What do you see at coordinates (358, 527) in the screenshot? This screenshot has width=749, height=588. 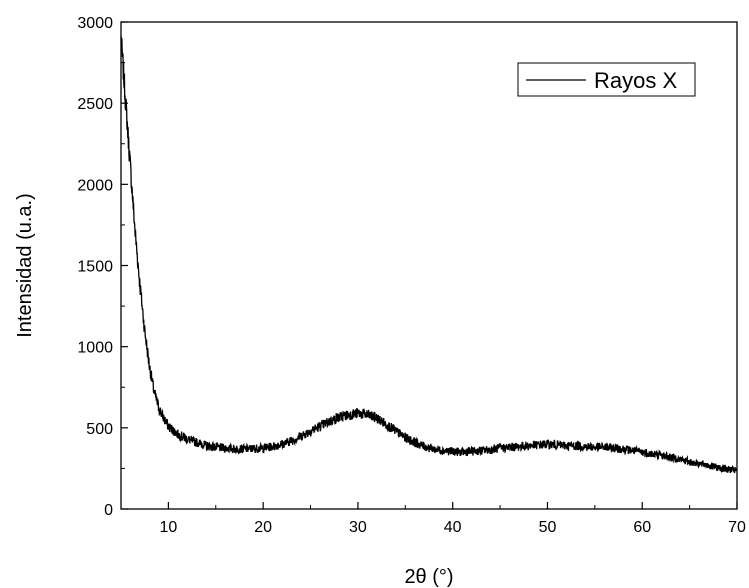 I see `x-tick-label: 30` at bounding box center [358, 527].